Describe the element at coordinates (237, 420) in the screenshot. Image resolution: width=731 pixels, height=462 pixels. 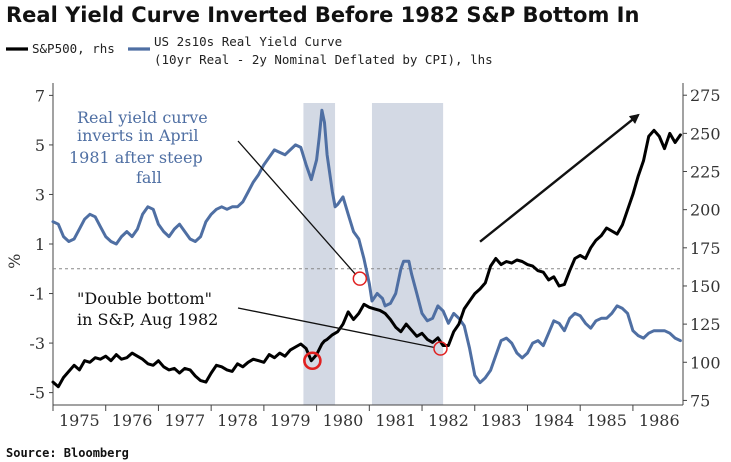
I see `x-tick-label: 1978` at that location.